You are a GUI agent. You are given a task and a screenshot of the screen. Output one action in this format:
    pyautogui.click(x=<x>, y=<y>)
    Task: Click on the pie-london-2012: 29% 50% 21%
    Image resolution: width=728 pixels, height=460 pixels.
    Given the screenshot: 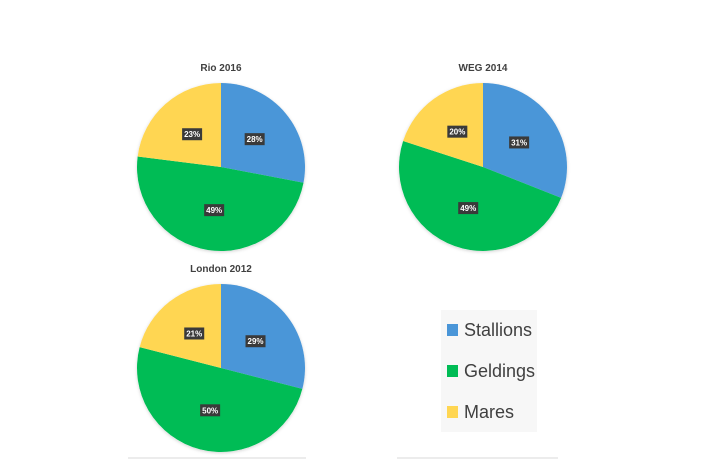 What is the action you would take?
    pyautogui.click(x=221, y=368)
    